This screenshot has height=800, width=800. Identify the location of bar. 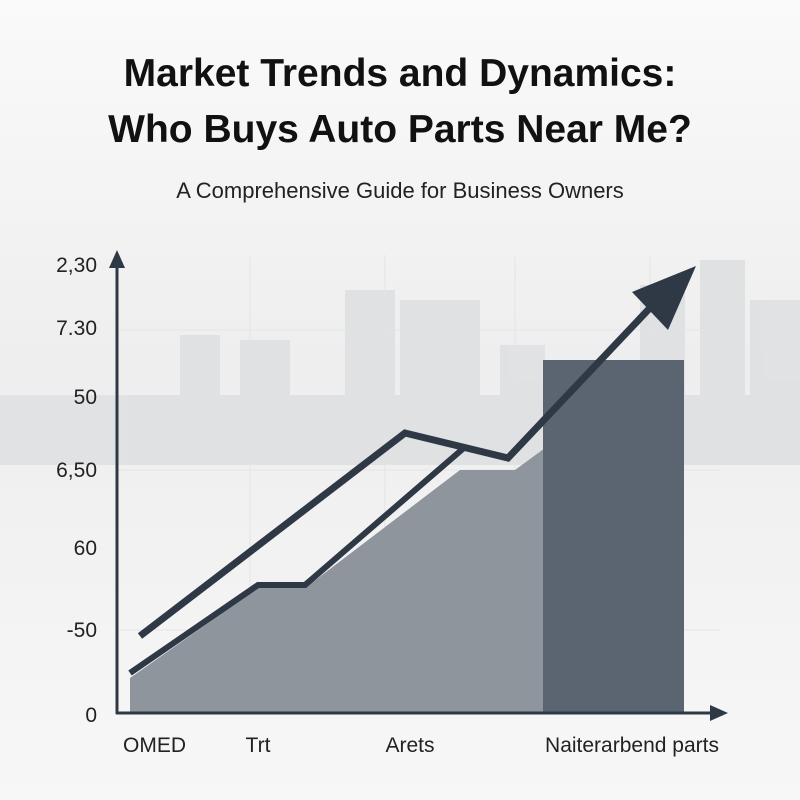
(613, 536).